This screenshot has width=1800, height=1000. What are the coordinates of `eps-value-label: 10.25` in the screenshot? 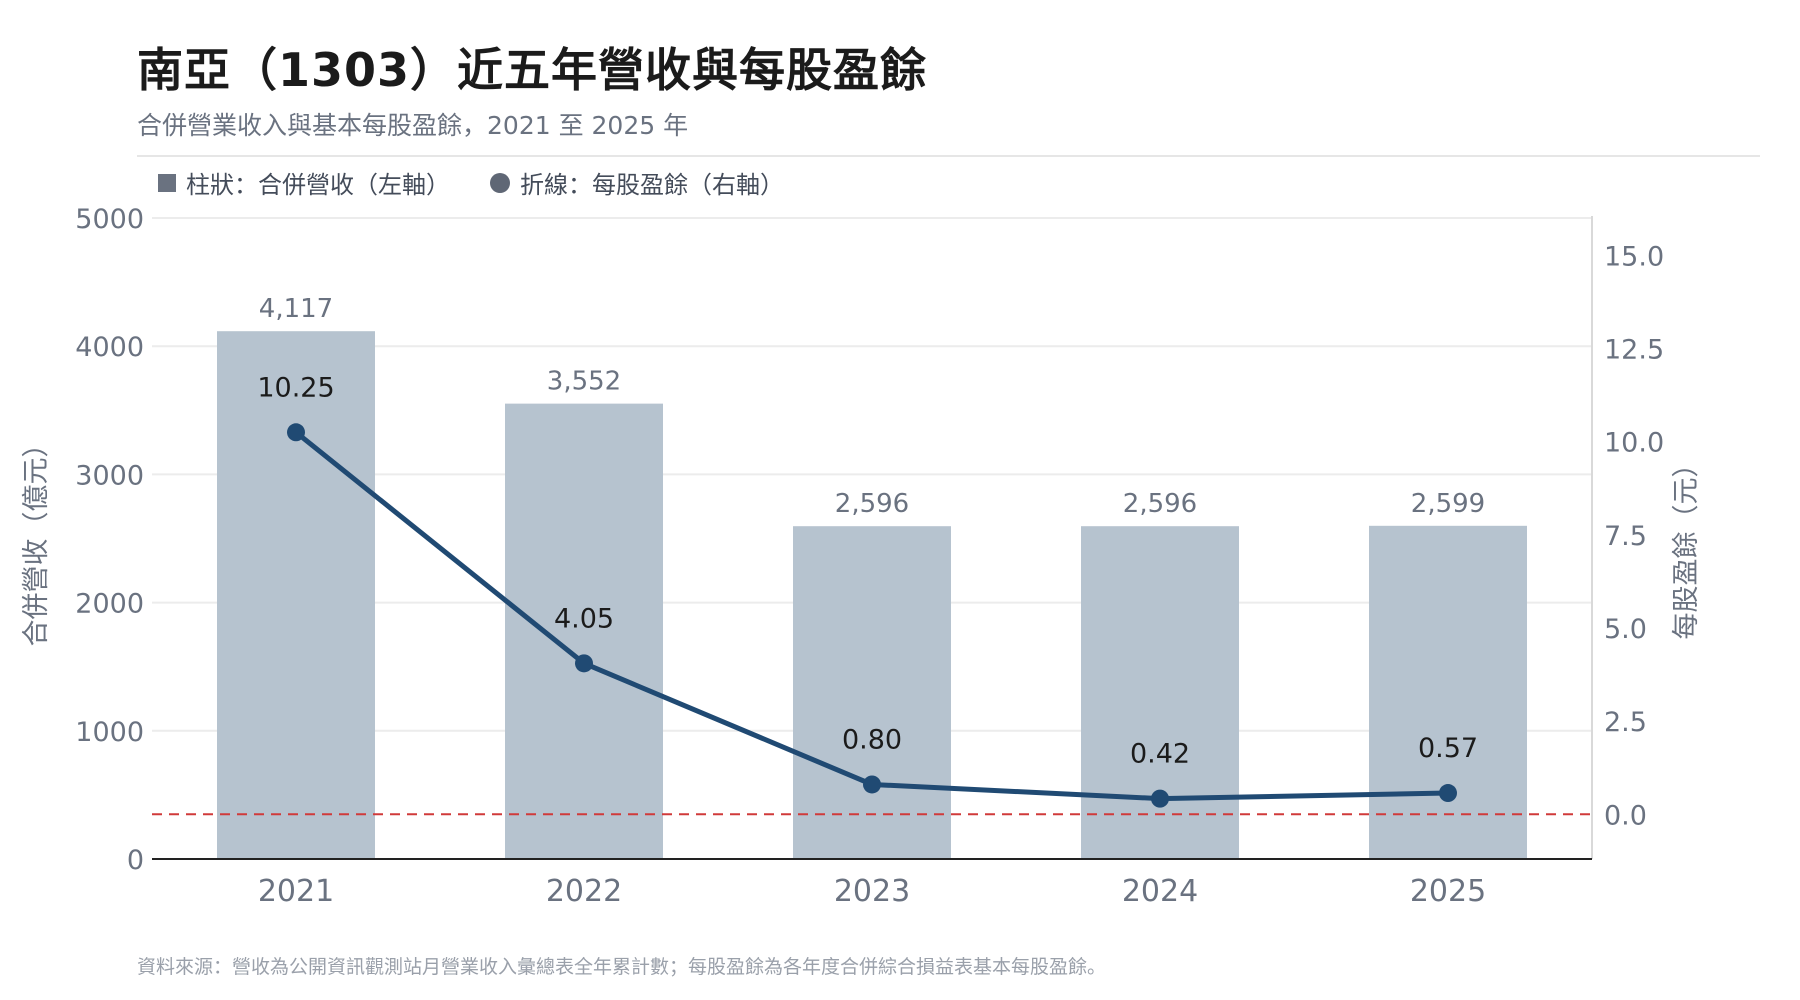 It's located at (295, 387).